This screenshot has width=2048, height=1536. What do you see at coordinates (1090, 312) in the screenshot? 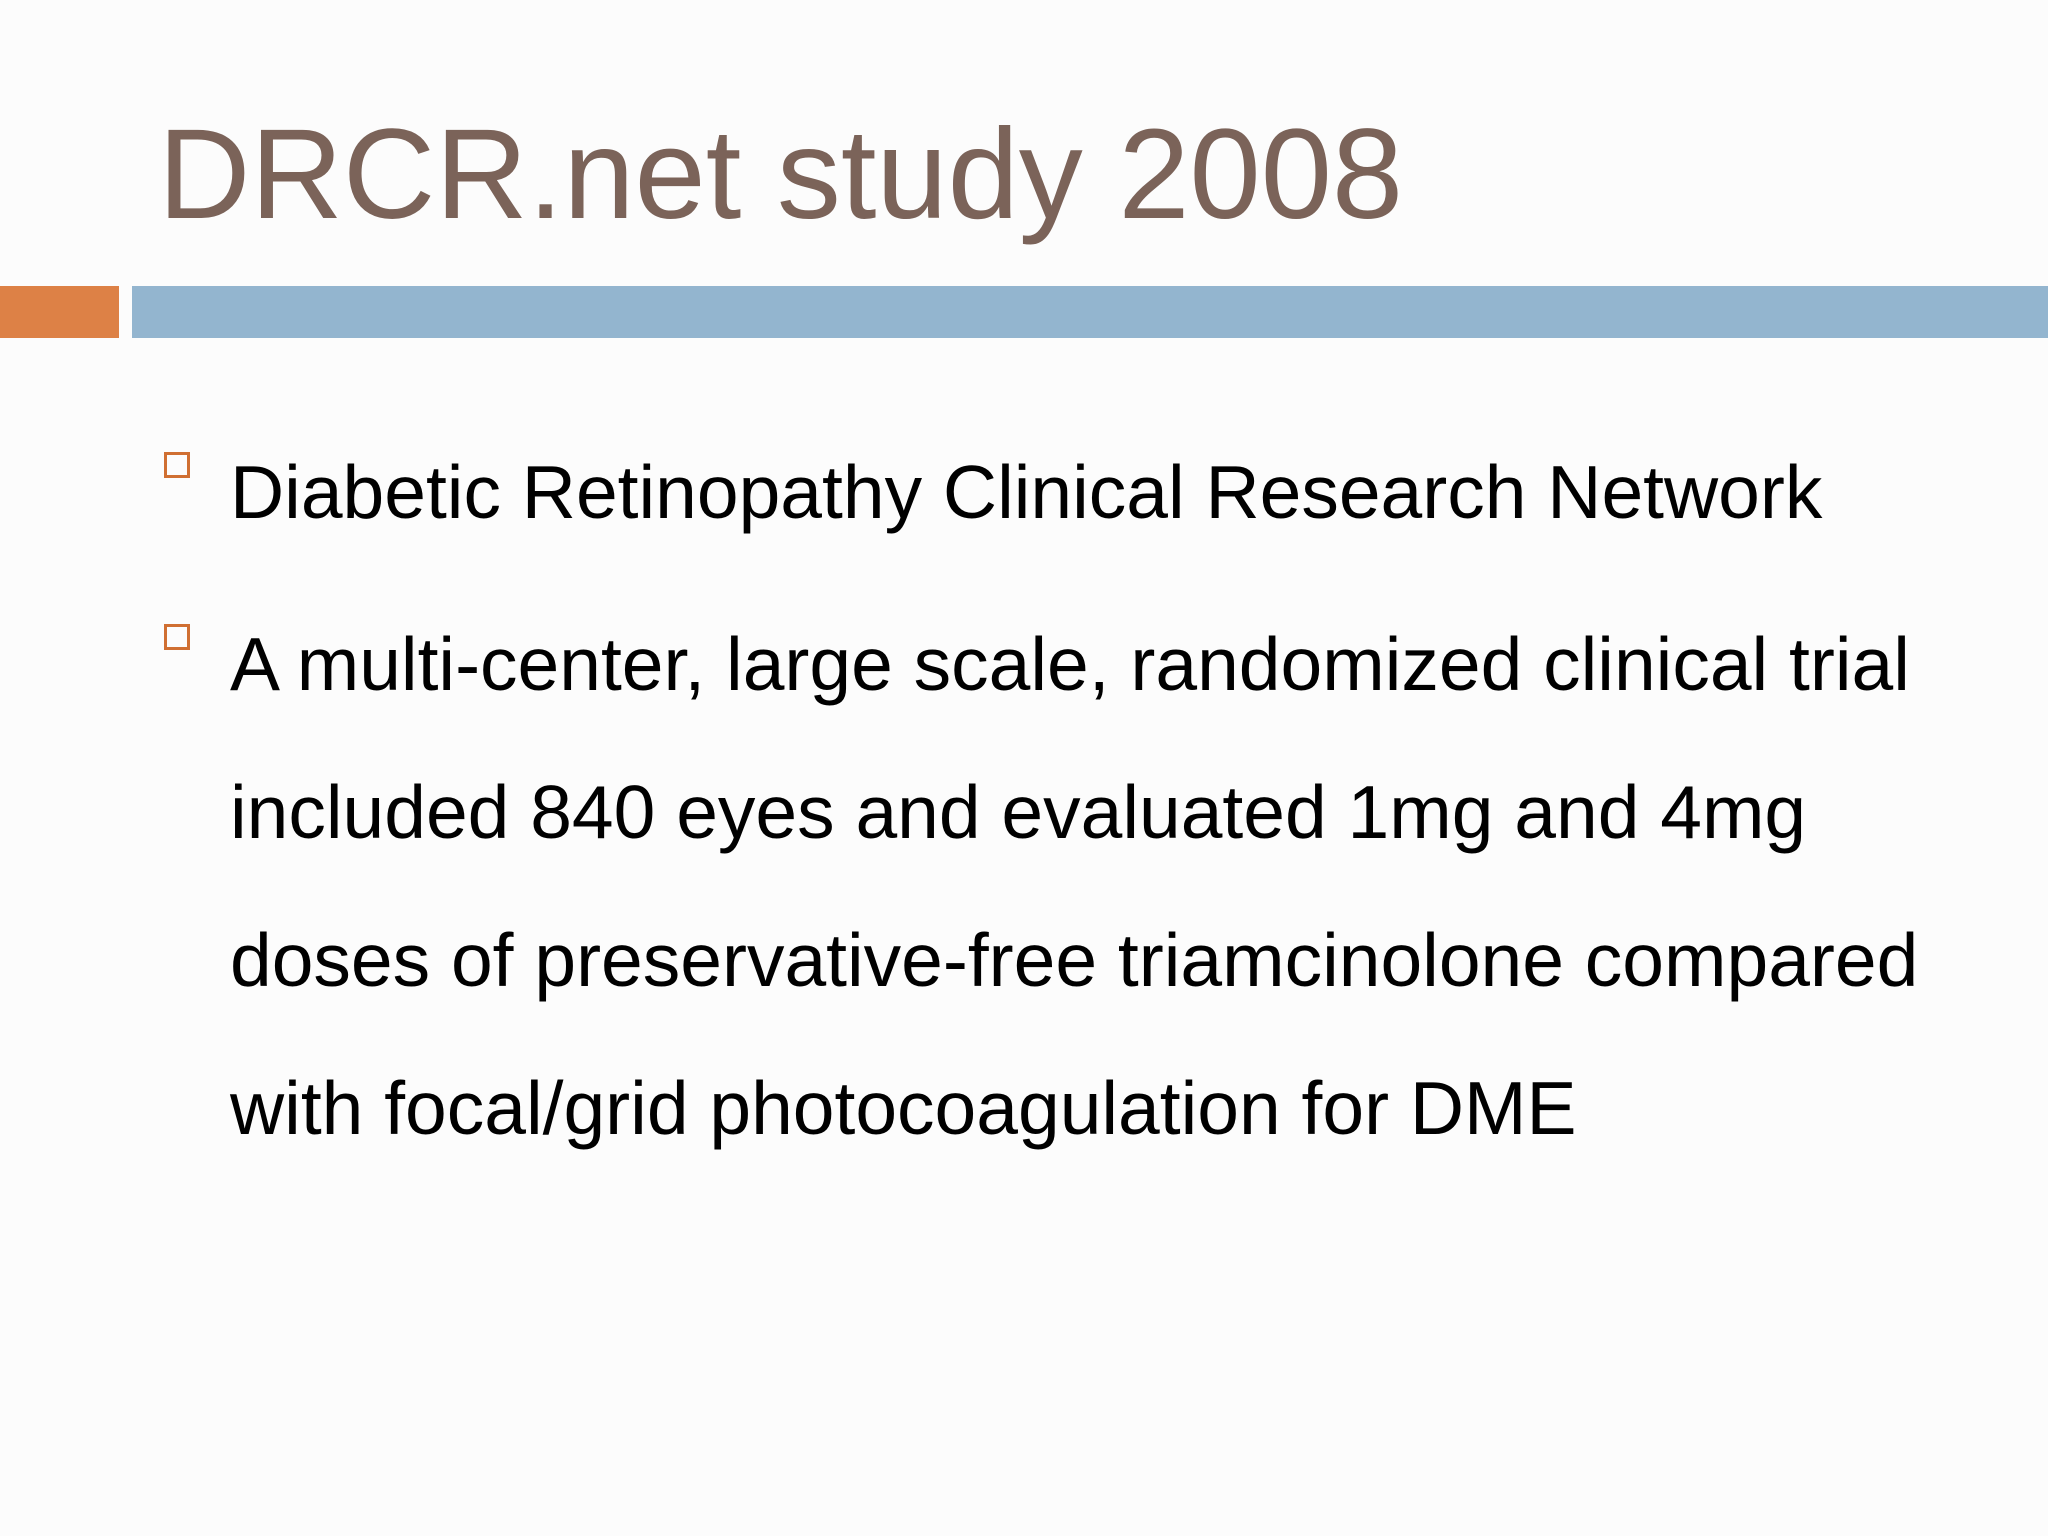
I see `title-rule-blue-bar` at bounding box center [1090, 312].